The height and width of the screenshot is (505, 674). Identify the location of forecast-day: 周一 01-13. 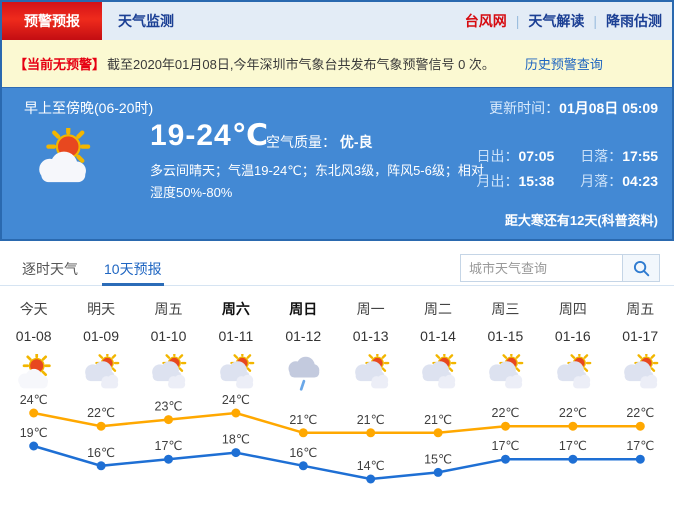
(370, 345).